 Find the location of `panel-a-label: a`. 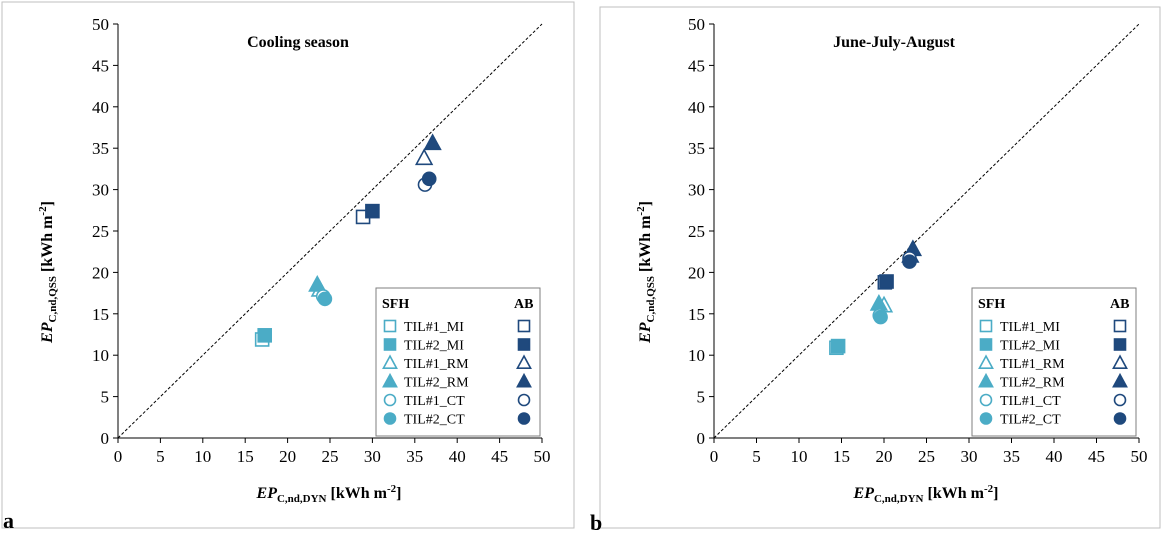

panel-a-label: a is located at coordinates (8, 520).